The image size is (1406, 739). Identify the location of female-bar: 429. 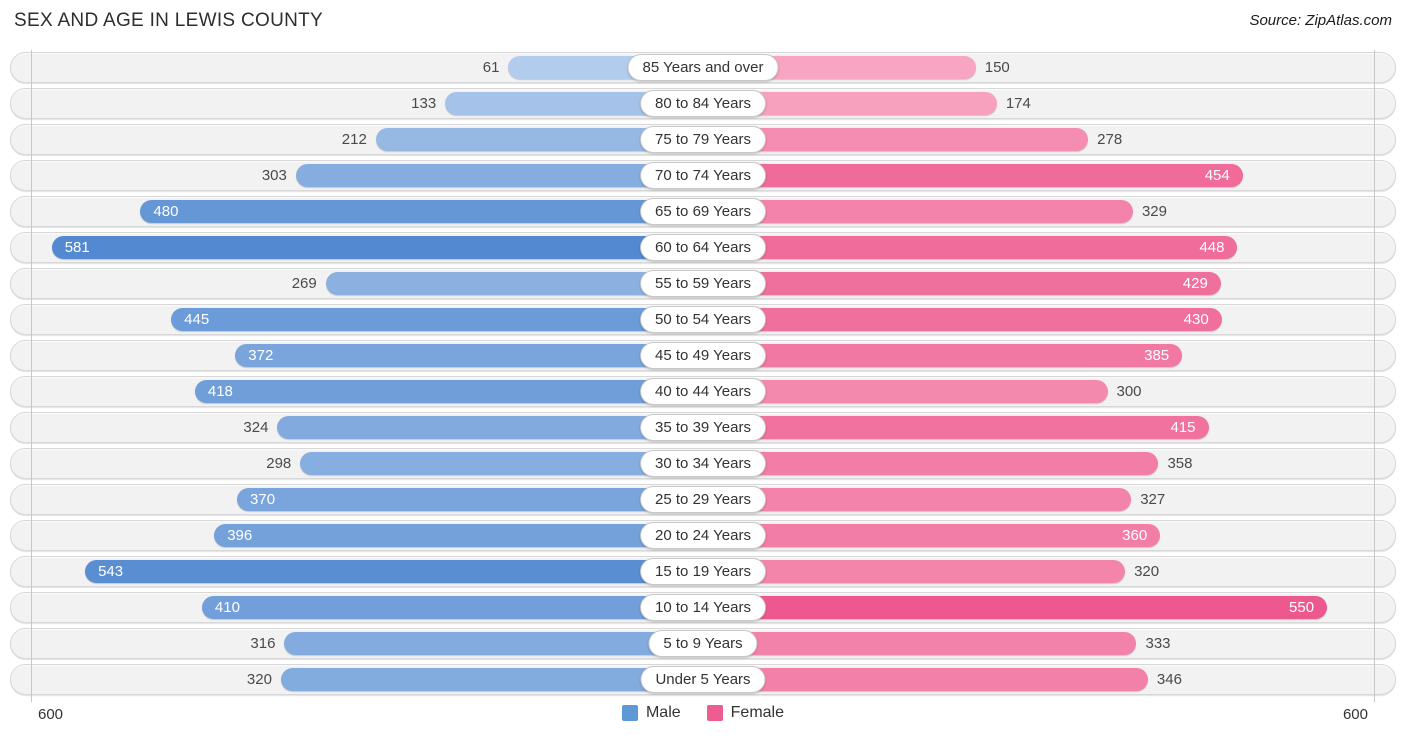
(960, 283).